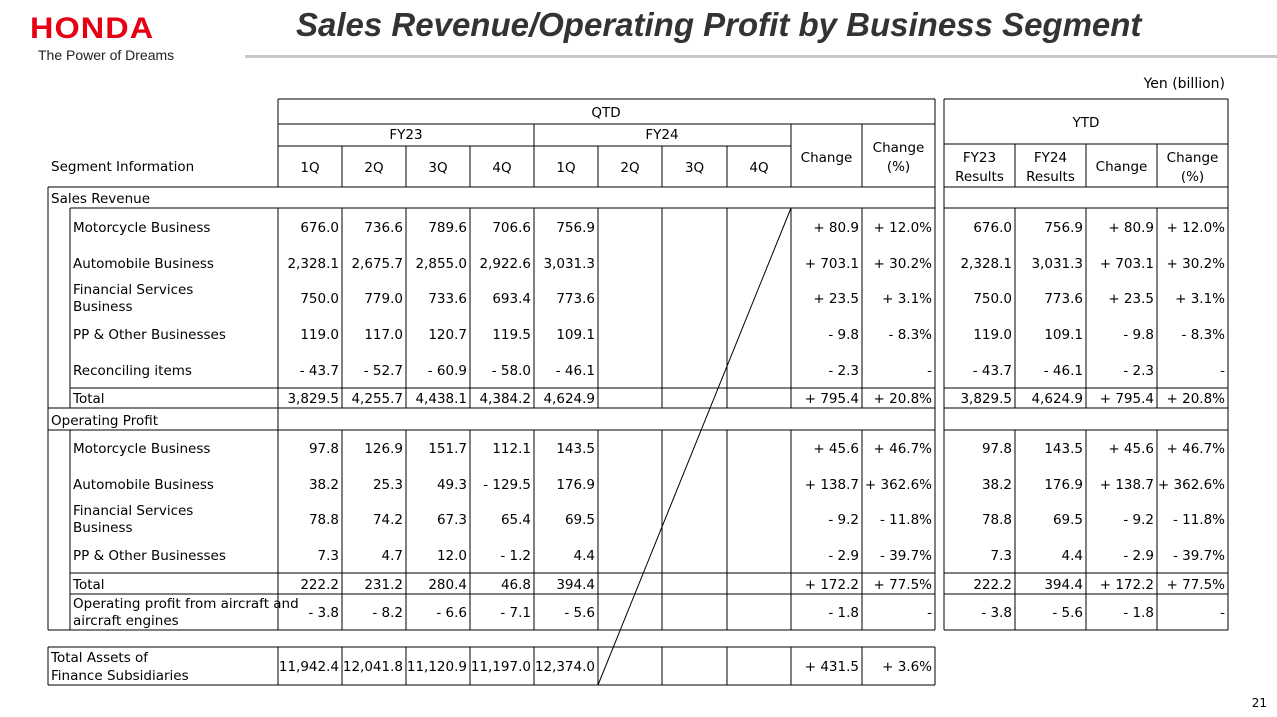 This screenshot has height=717, width=1277. I want to click on row-label: Financial Services, so click(133, 511).